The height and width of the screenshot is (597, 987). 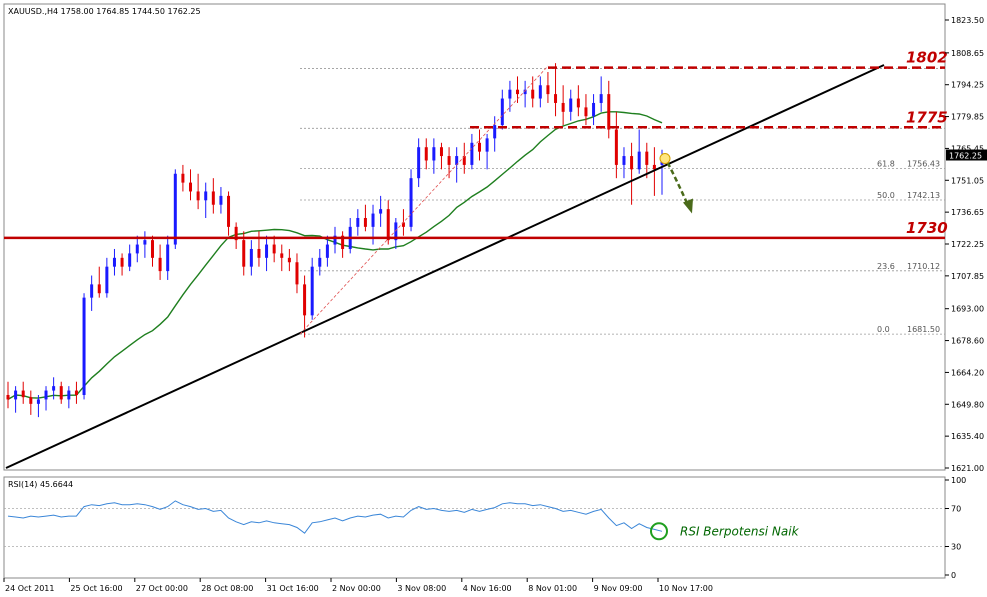 What do you see at coordinates (923, 163) in the screenshot?
I see `fib-price-label: 1756.43` at bounding box center [923, 163].